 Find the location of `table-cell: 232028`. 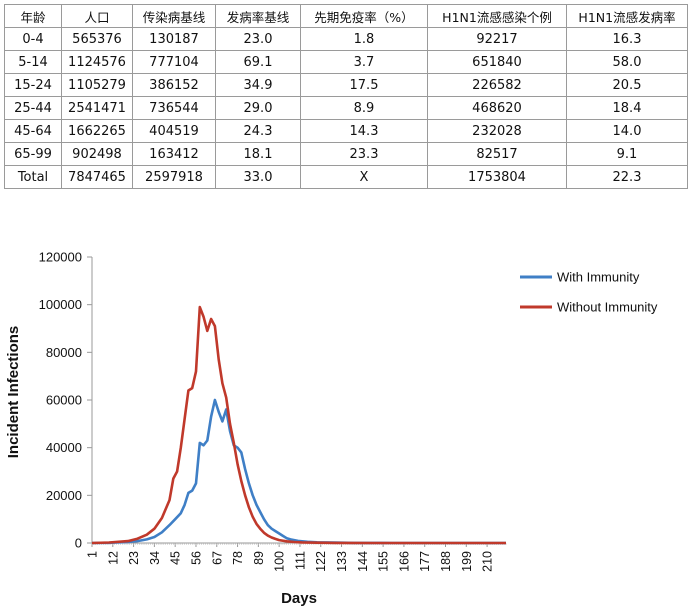

table-cell: 232028 is located at coordinates (497, 131).